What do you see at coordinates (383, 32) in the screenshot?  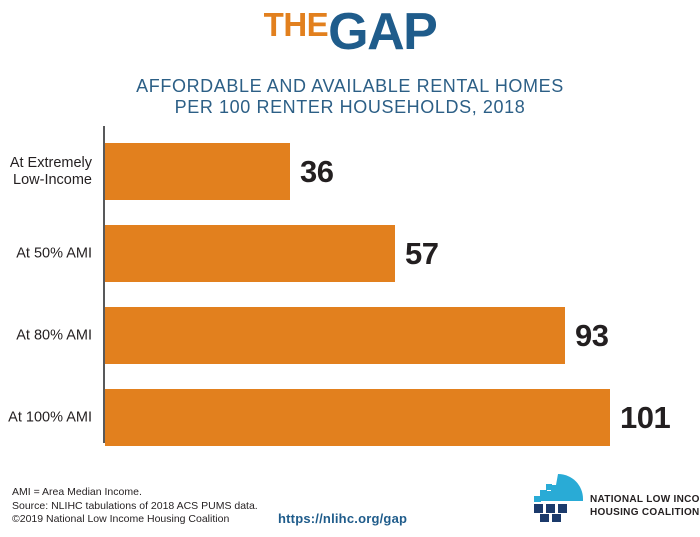 I see `logo-word-gap: GAP` at bounding box center [383, 32].